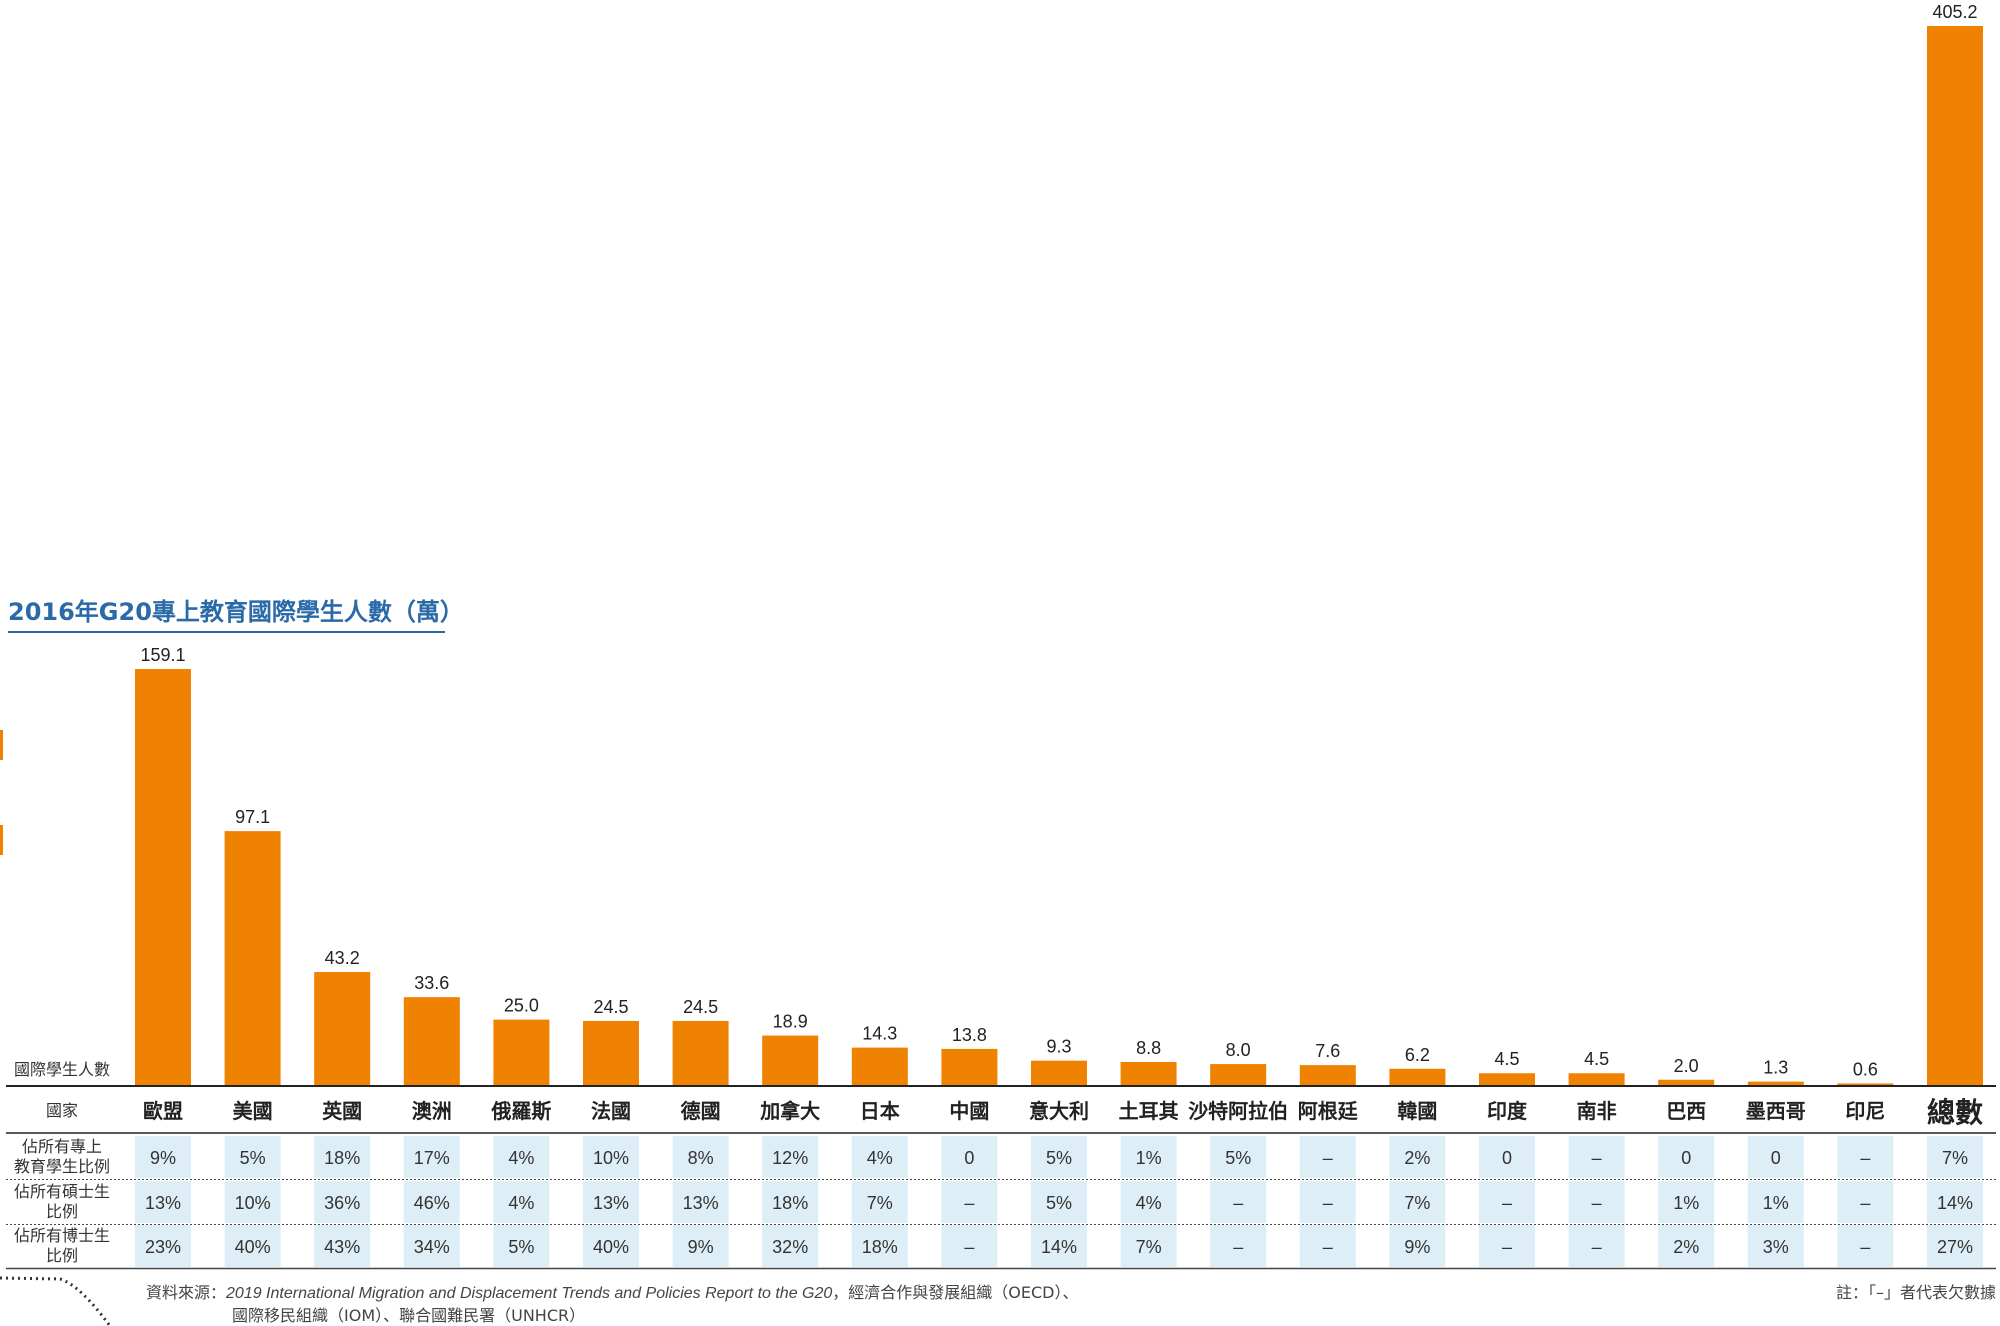 The height and width of the screenshot is (1326, 2000). What do you see at coordinates (236, 612) in the screenshot?
I see `chart-title: 2016年G20專上教育國際學生人數（萬）` at bounding box center [236, 612].